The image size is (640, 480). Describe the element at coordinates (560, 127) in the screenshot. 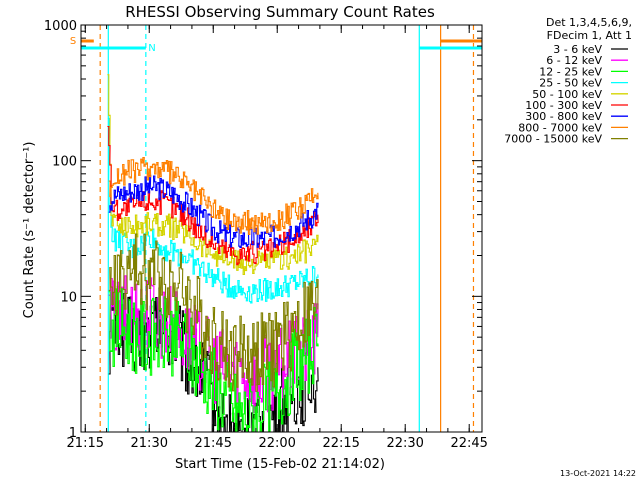

I see `legend-label-7: 800 - 7000 keV` at that location.